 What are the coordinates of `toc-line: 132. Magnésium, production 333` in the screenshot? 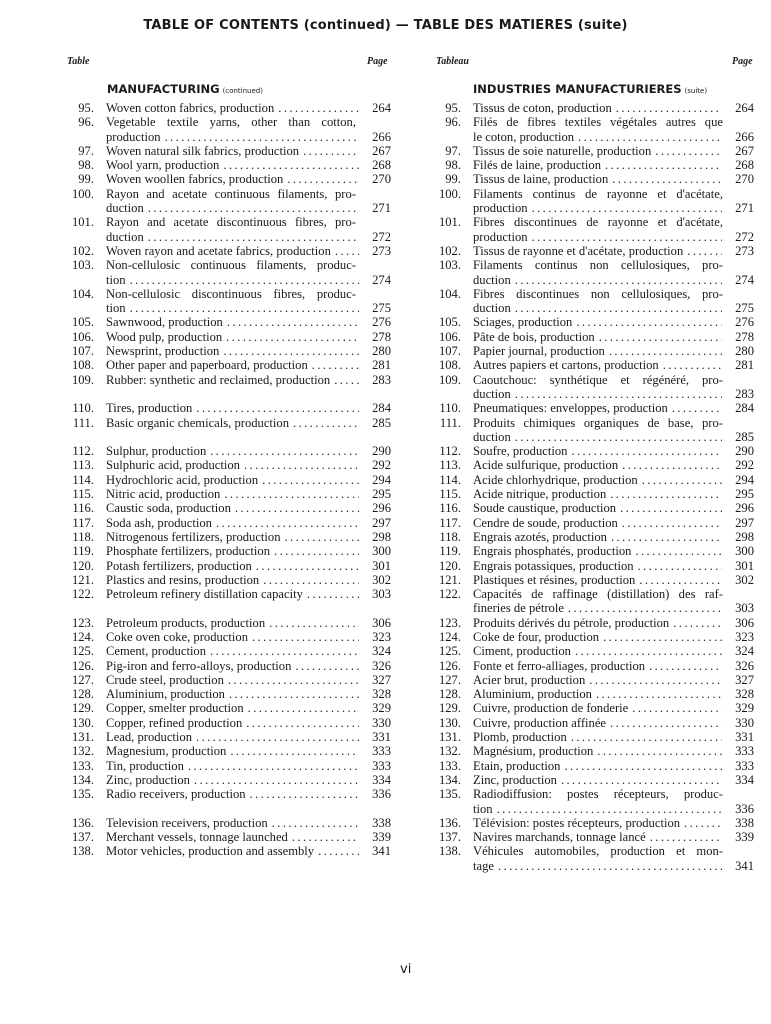 It's located at (592, 751).